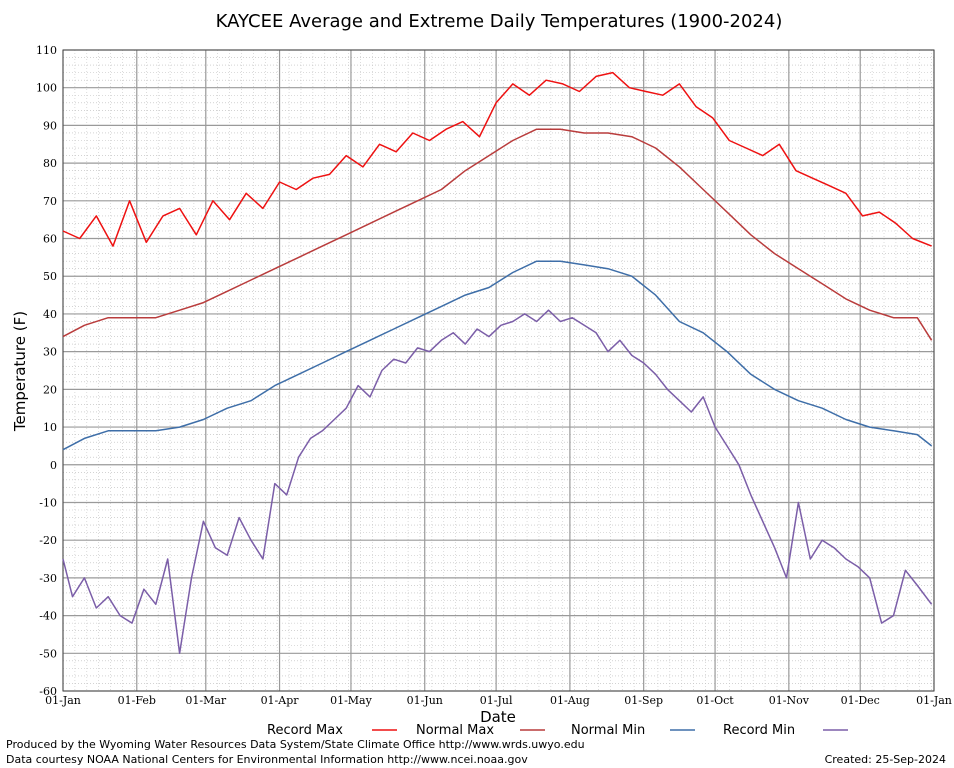 The width and height of the screenshot is (954, 768). What do you see at coordinates (860, 700) in the screenshot?
I see `x-tick-label: 01-Dec` at bounding box center [860, 700].